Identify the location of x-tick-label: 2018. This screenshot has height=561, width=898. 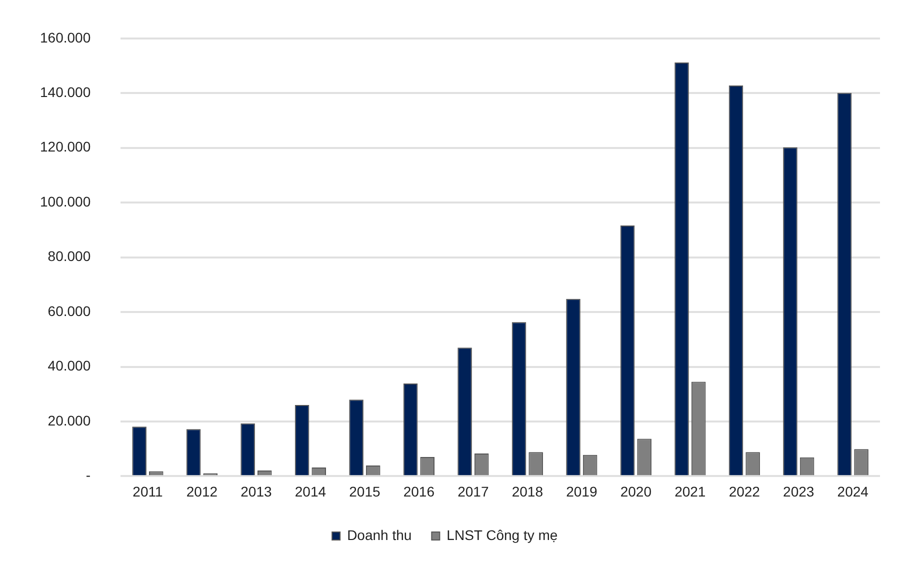
(528, 491).